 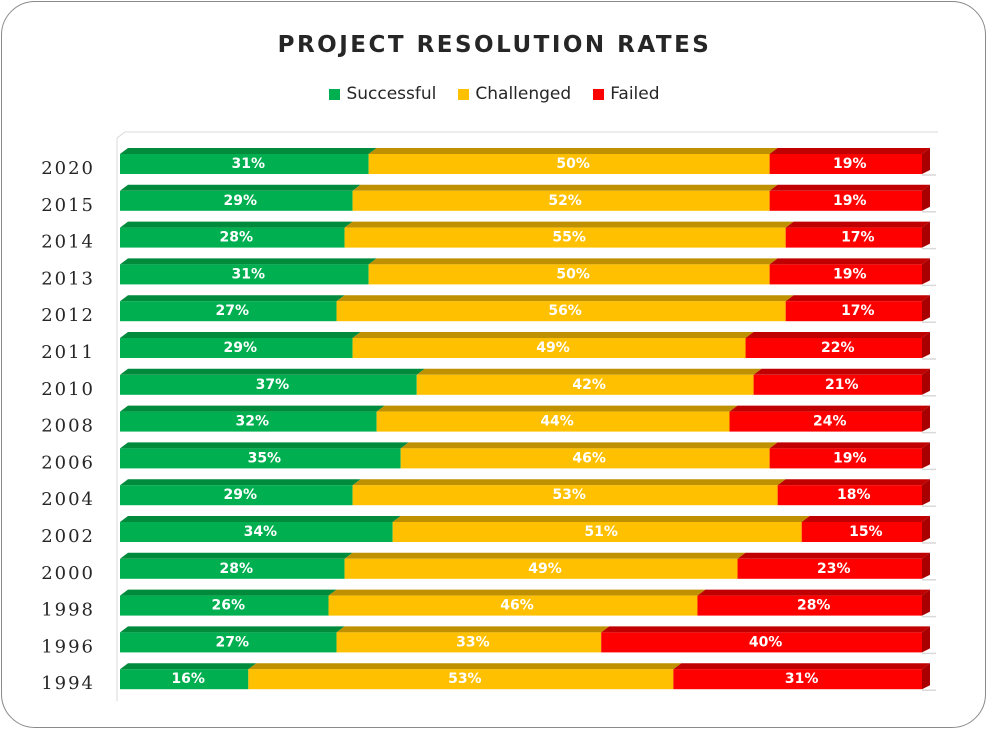 I want to click on data-label: 56%, so click(x=565, y=311).